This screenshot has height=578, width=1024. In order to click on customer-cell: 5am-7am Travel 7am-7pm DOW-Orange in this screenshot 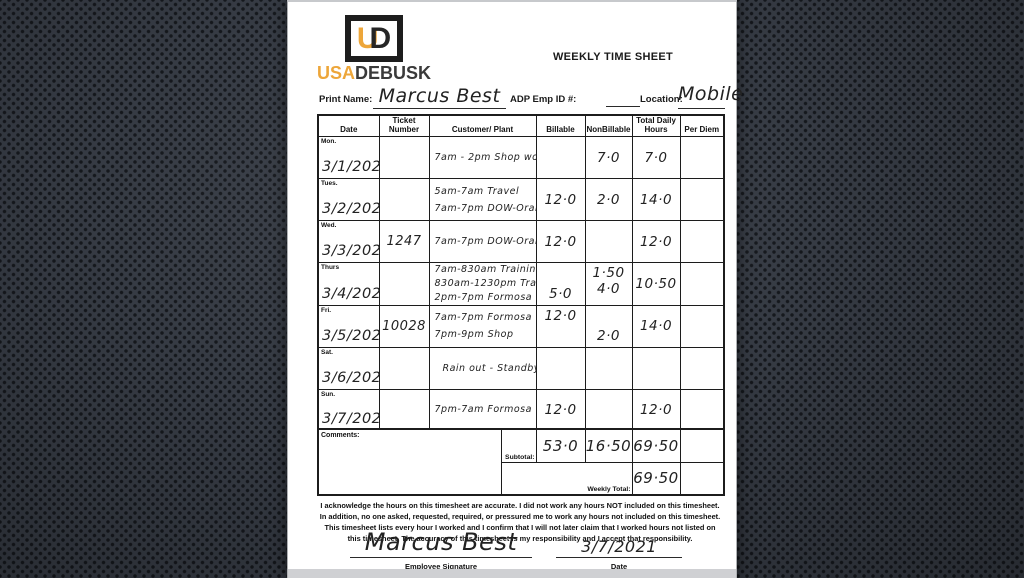, I will do `click(482, 200)`.